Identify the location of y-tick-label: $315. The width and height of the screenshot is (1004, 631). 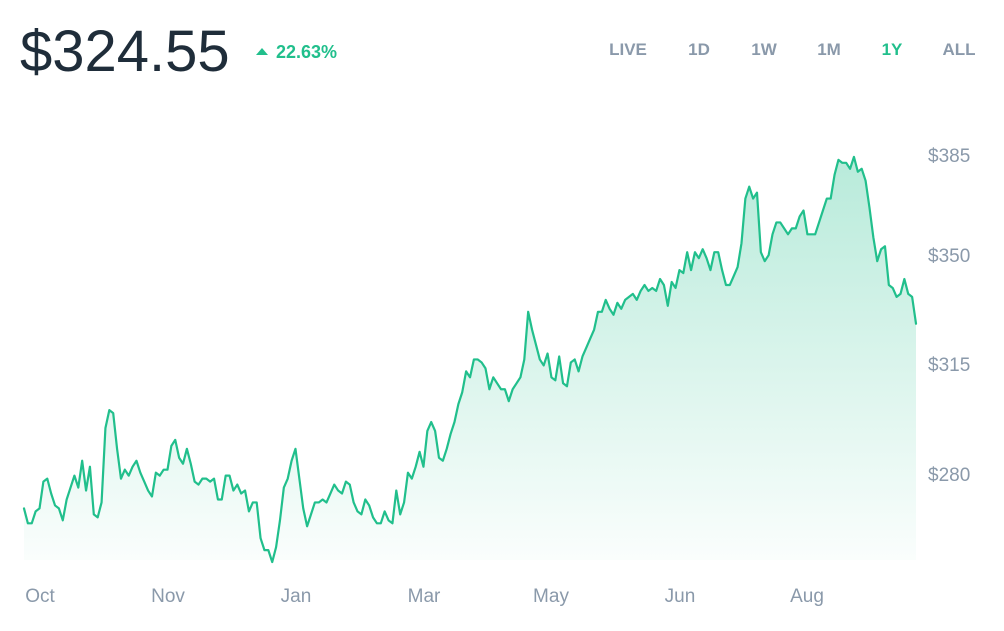
(949, 365).